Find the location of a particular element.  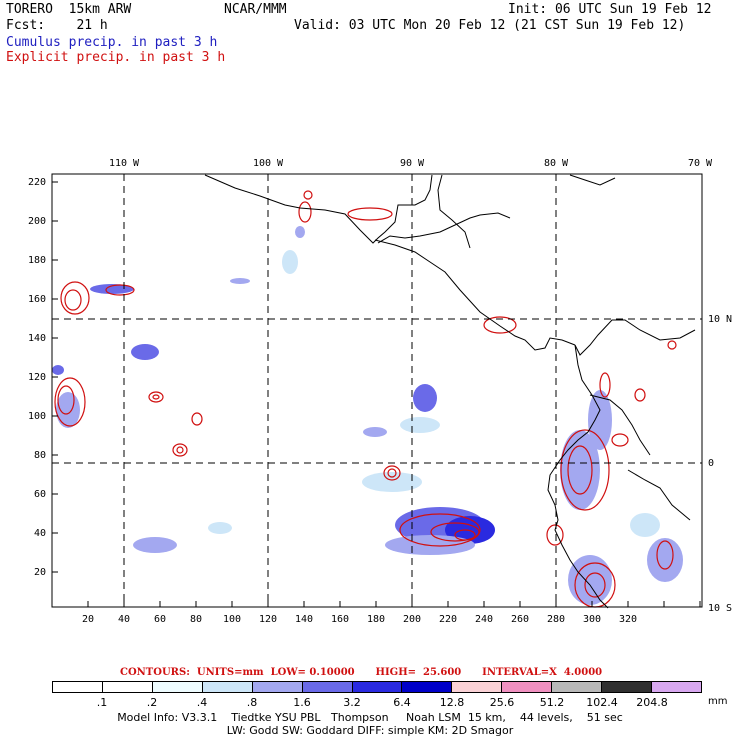

cumulus-legend: Cumulus precip. in past 3 h is located at coordinates (112, 42).